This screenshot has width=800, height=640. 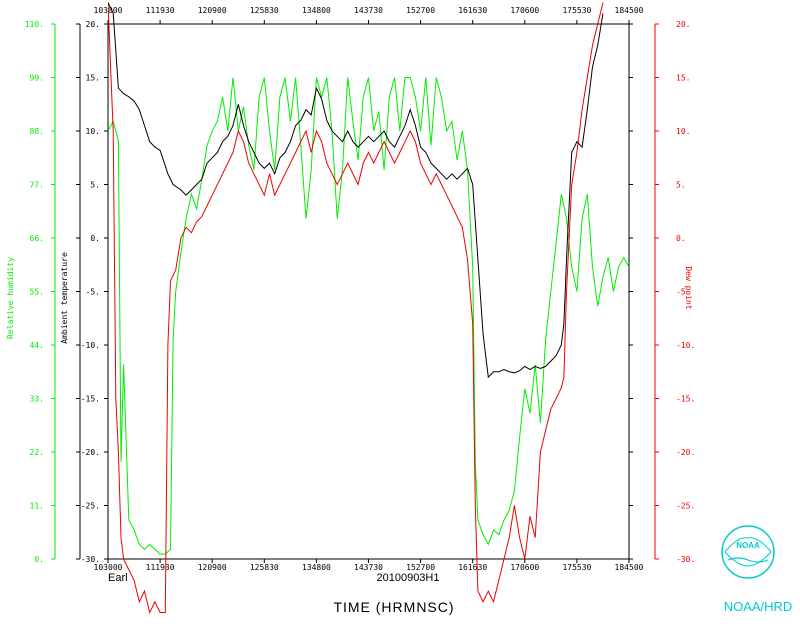 What do you see at coordinates (407, 578) in the screenshot?
I see `flight-id: 20100903H1` at bounding box center [407, 578].